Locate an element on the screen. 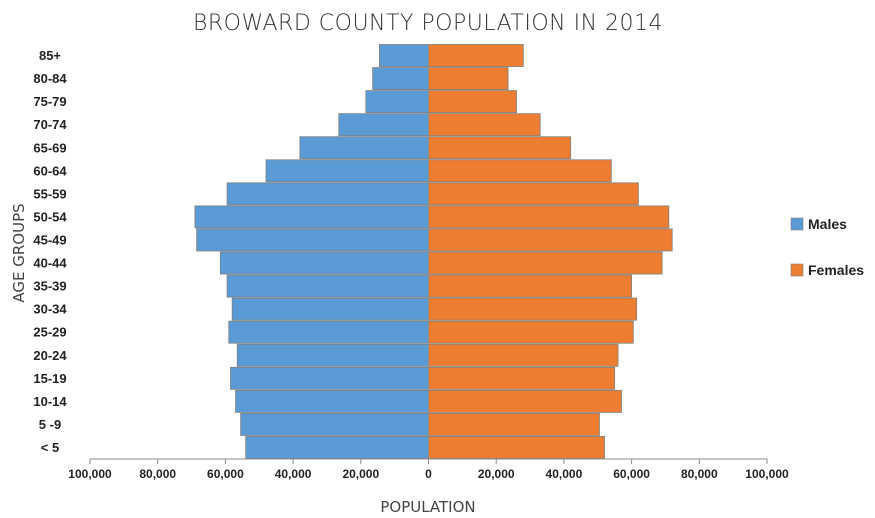  x-tick-label-2: 60,000 is located at coordinates (225, 474).